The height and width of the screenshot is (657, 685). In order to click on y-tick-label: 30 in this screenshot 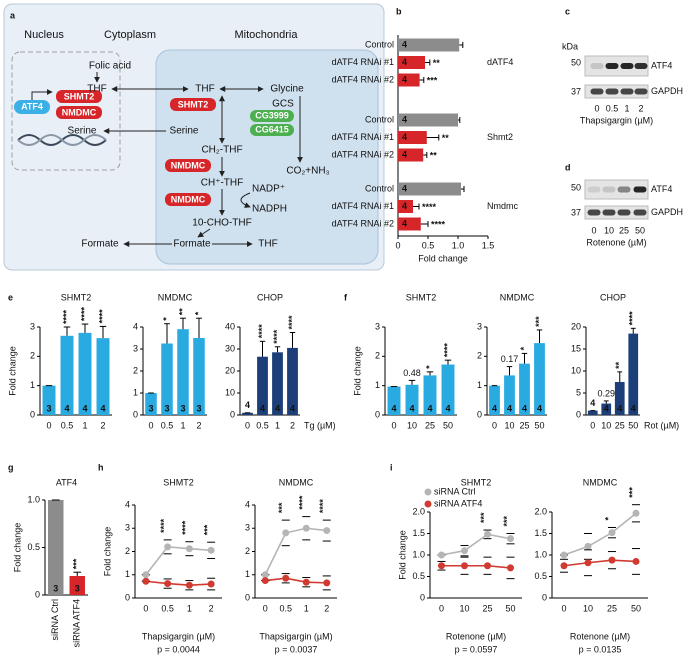, I will do `click(230, 348)`.